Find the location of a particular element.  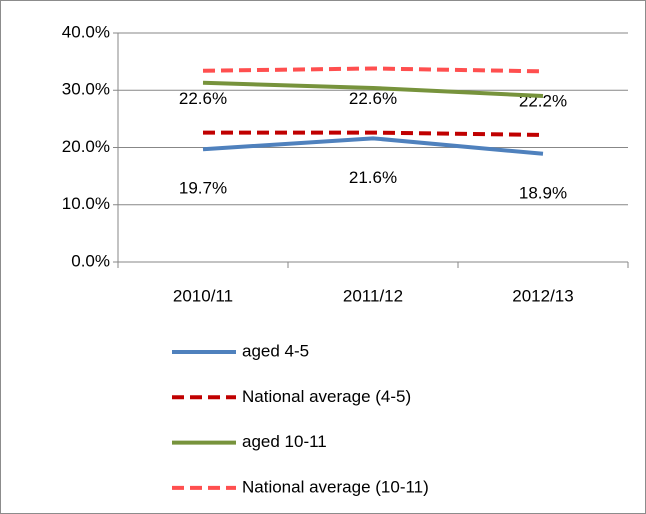

data-label: 21.6% is located at coordinates (373, 177).